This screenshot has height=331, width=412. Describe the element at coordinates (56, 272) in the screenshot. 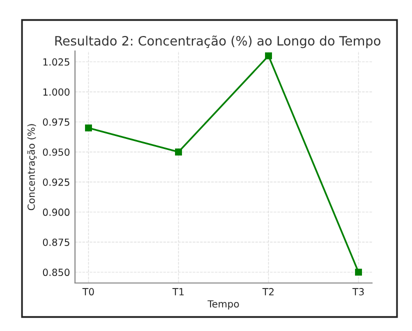

I see `y-tick-label: 0.850` at that location.